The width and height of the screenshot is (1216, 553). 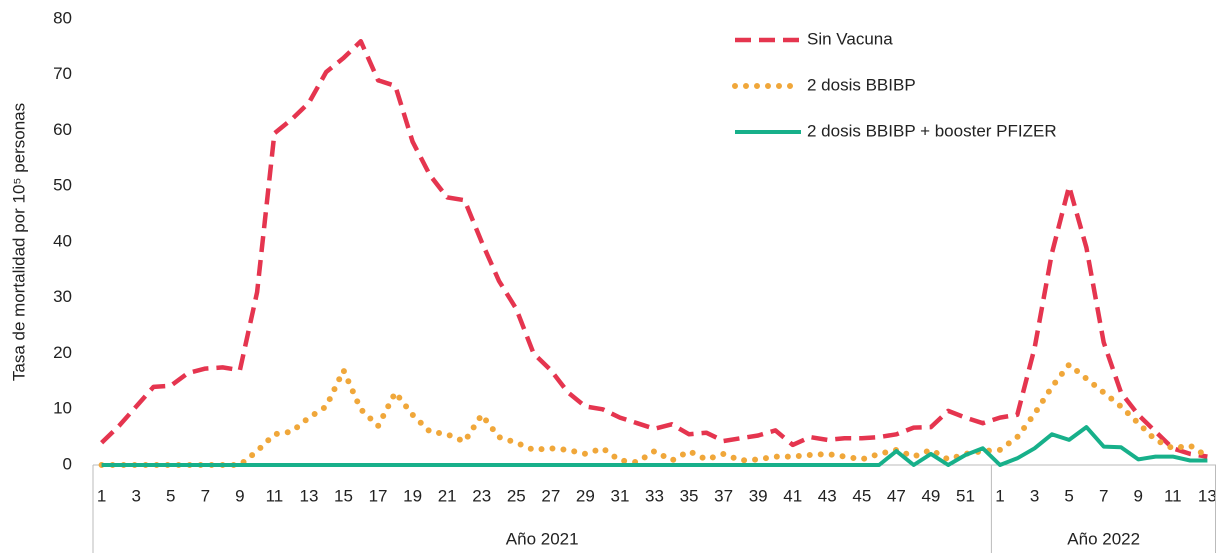 I want to click on x-tick-label: 35, so click(x=689, y=495).